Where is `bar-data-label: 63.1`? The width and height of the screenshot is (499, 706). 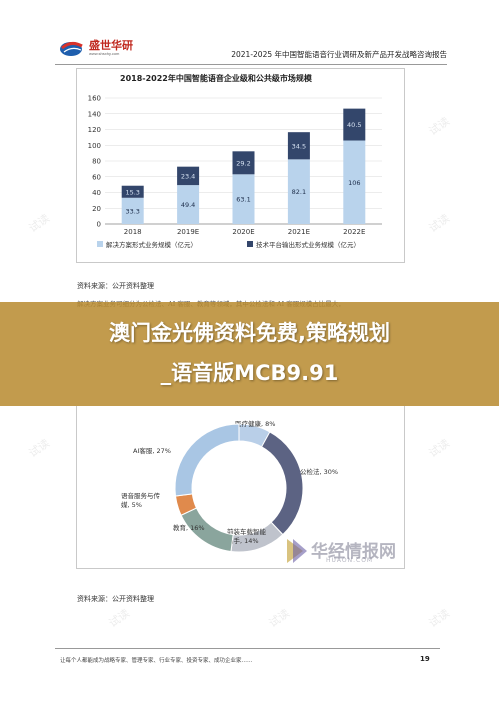
bar-data-label: 63.1 is located at coordinates (243, 200).